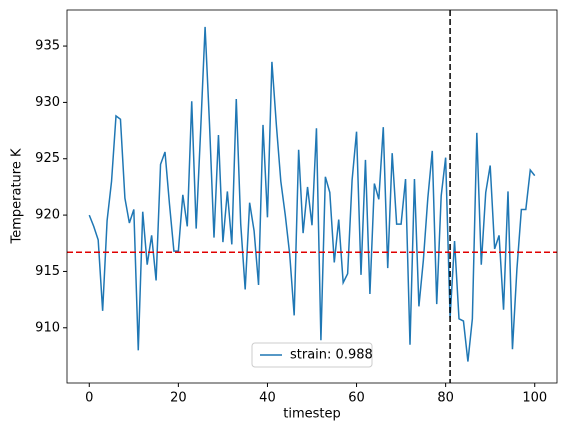 Image resolution: width=572 pixels, height=433 pixels. I want to click on y-tick-label: 930, so click(47, 102).